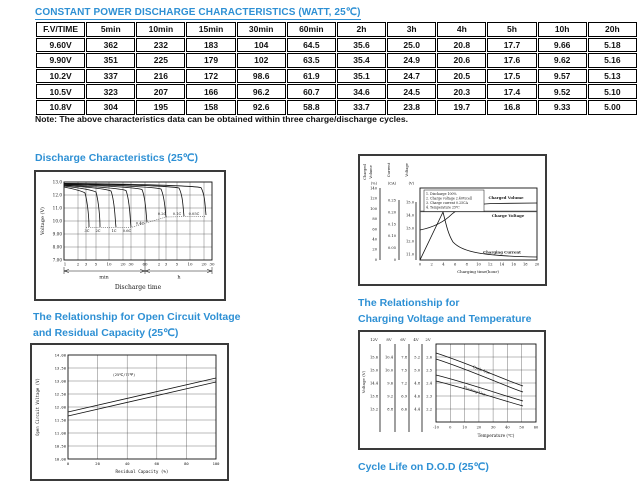  I want to click on discharge-y-axis-title: Voltage (V), so click(42, 221).